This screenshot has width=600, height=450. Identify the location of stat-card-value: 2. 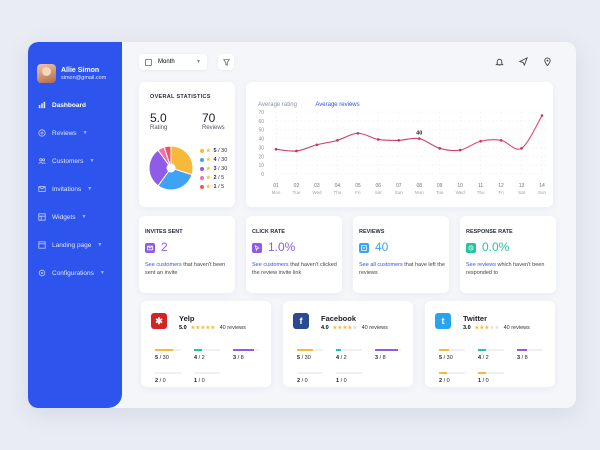
(164, 247).